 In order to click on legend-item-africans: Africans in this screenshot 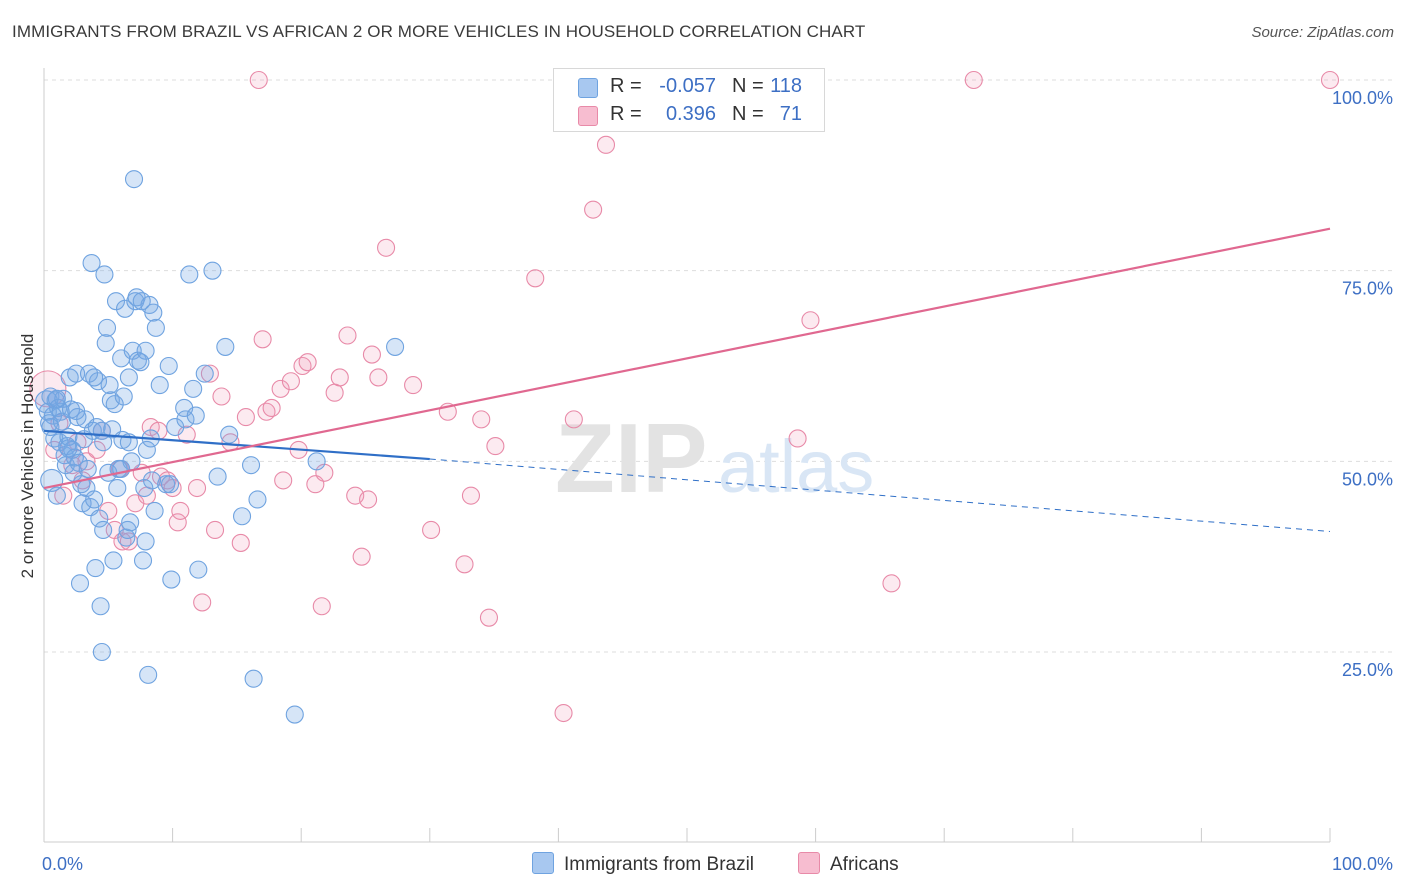, I will do `click(848, 864)`.